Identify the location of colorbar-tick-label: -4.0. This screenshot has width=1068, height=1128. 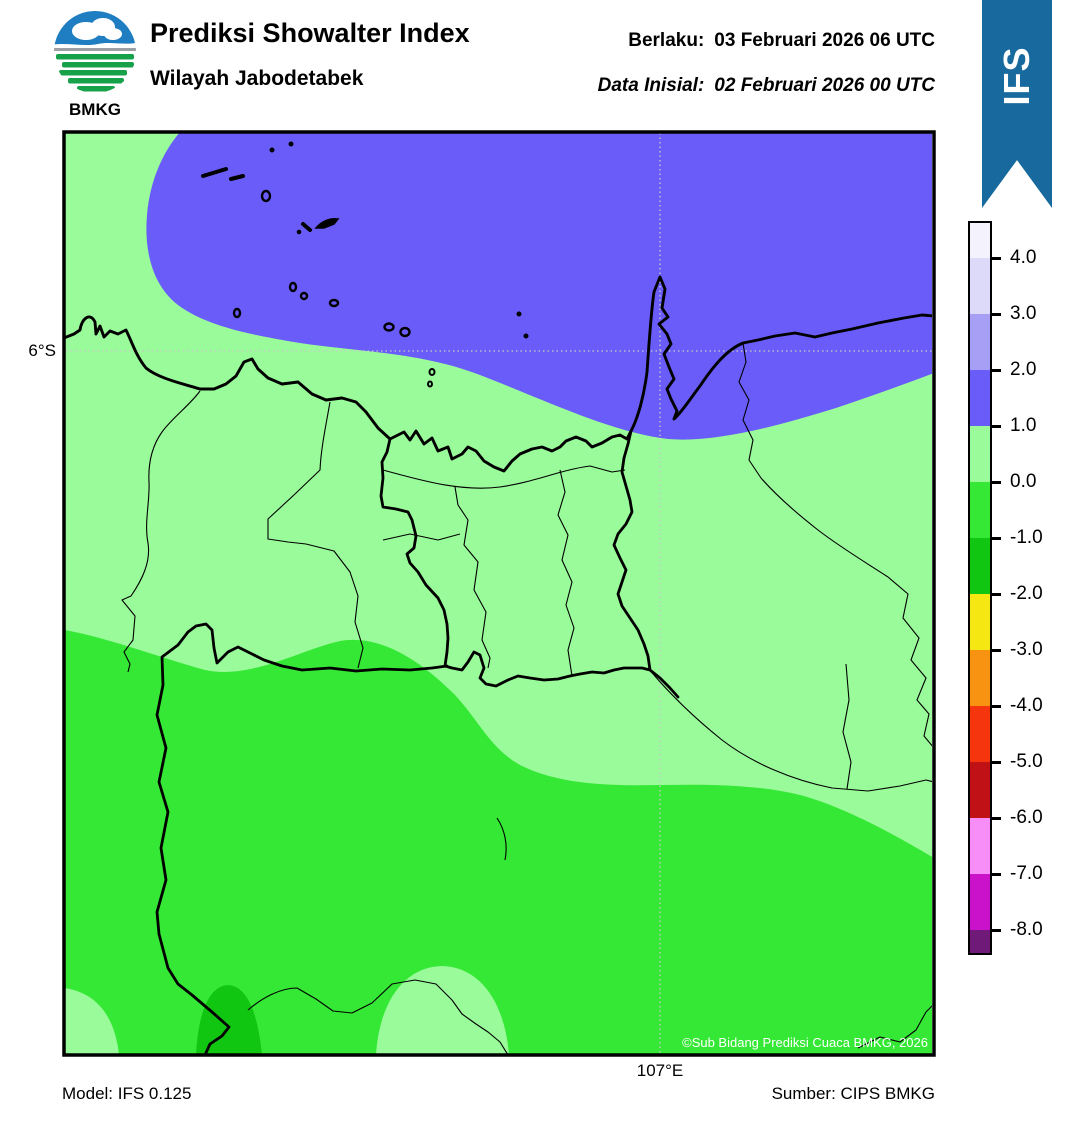
(1026, 705).